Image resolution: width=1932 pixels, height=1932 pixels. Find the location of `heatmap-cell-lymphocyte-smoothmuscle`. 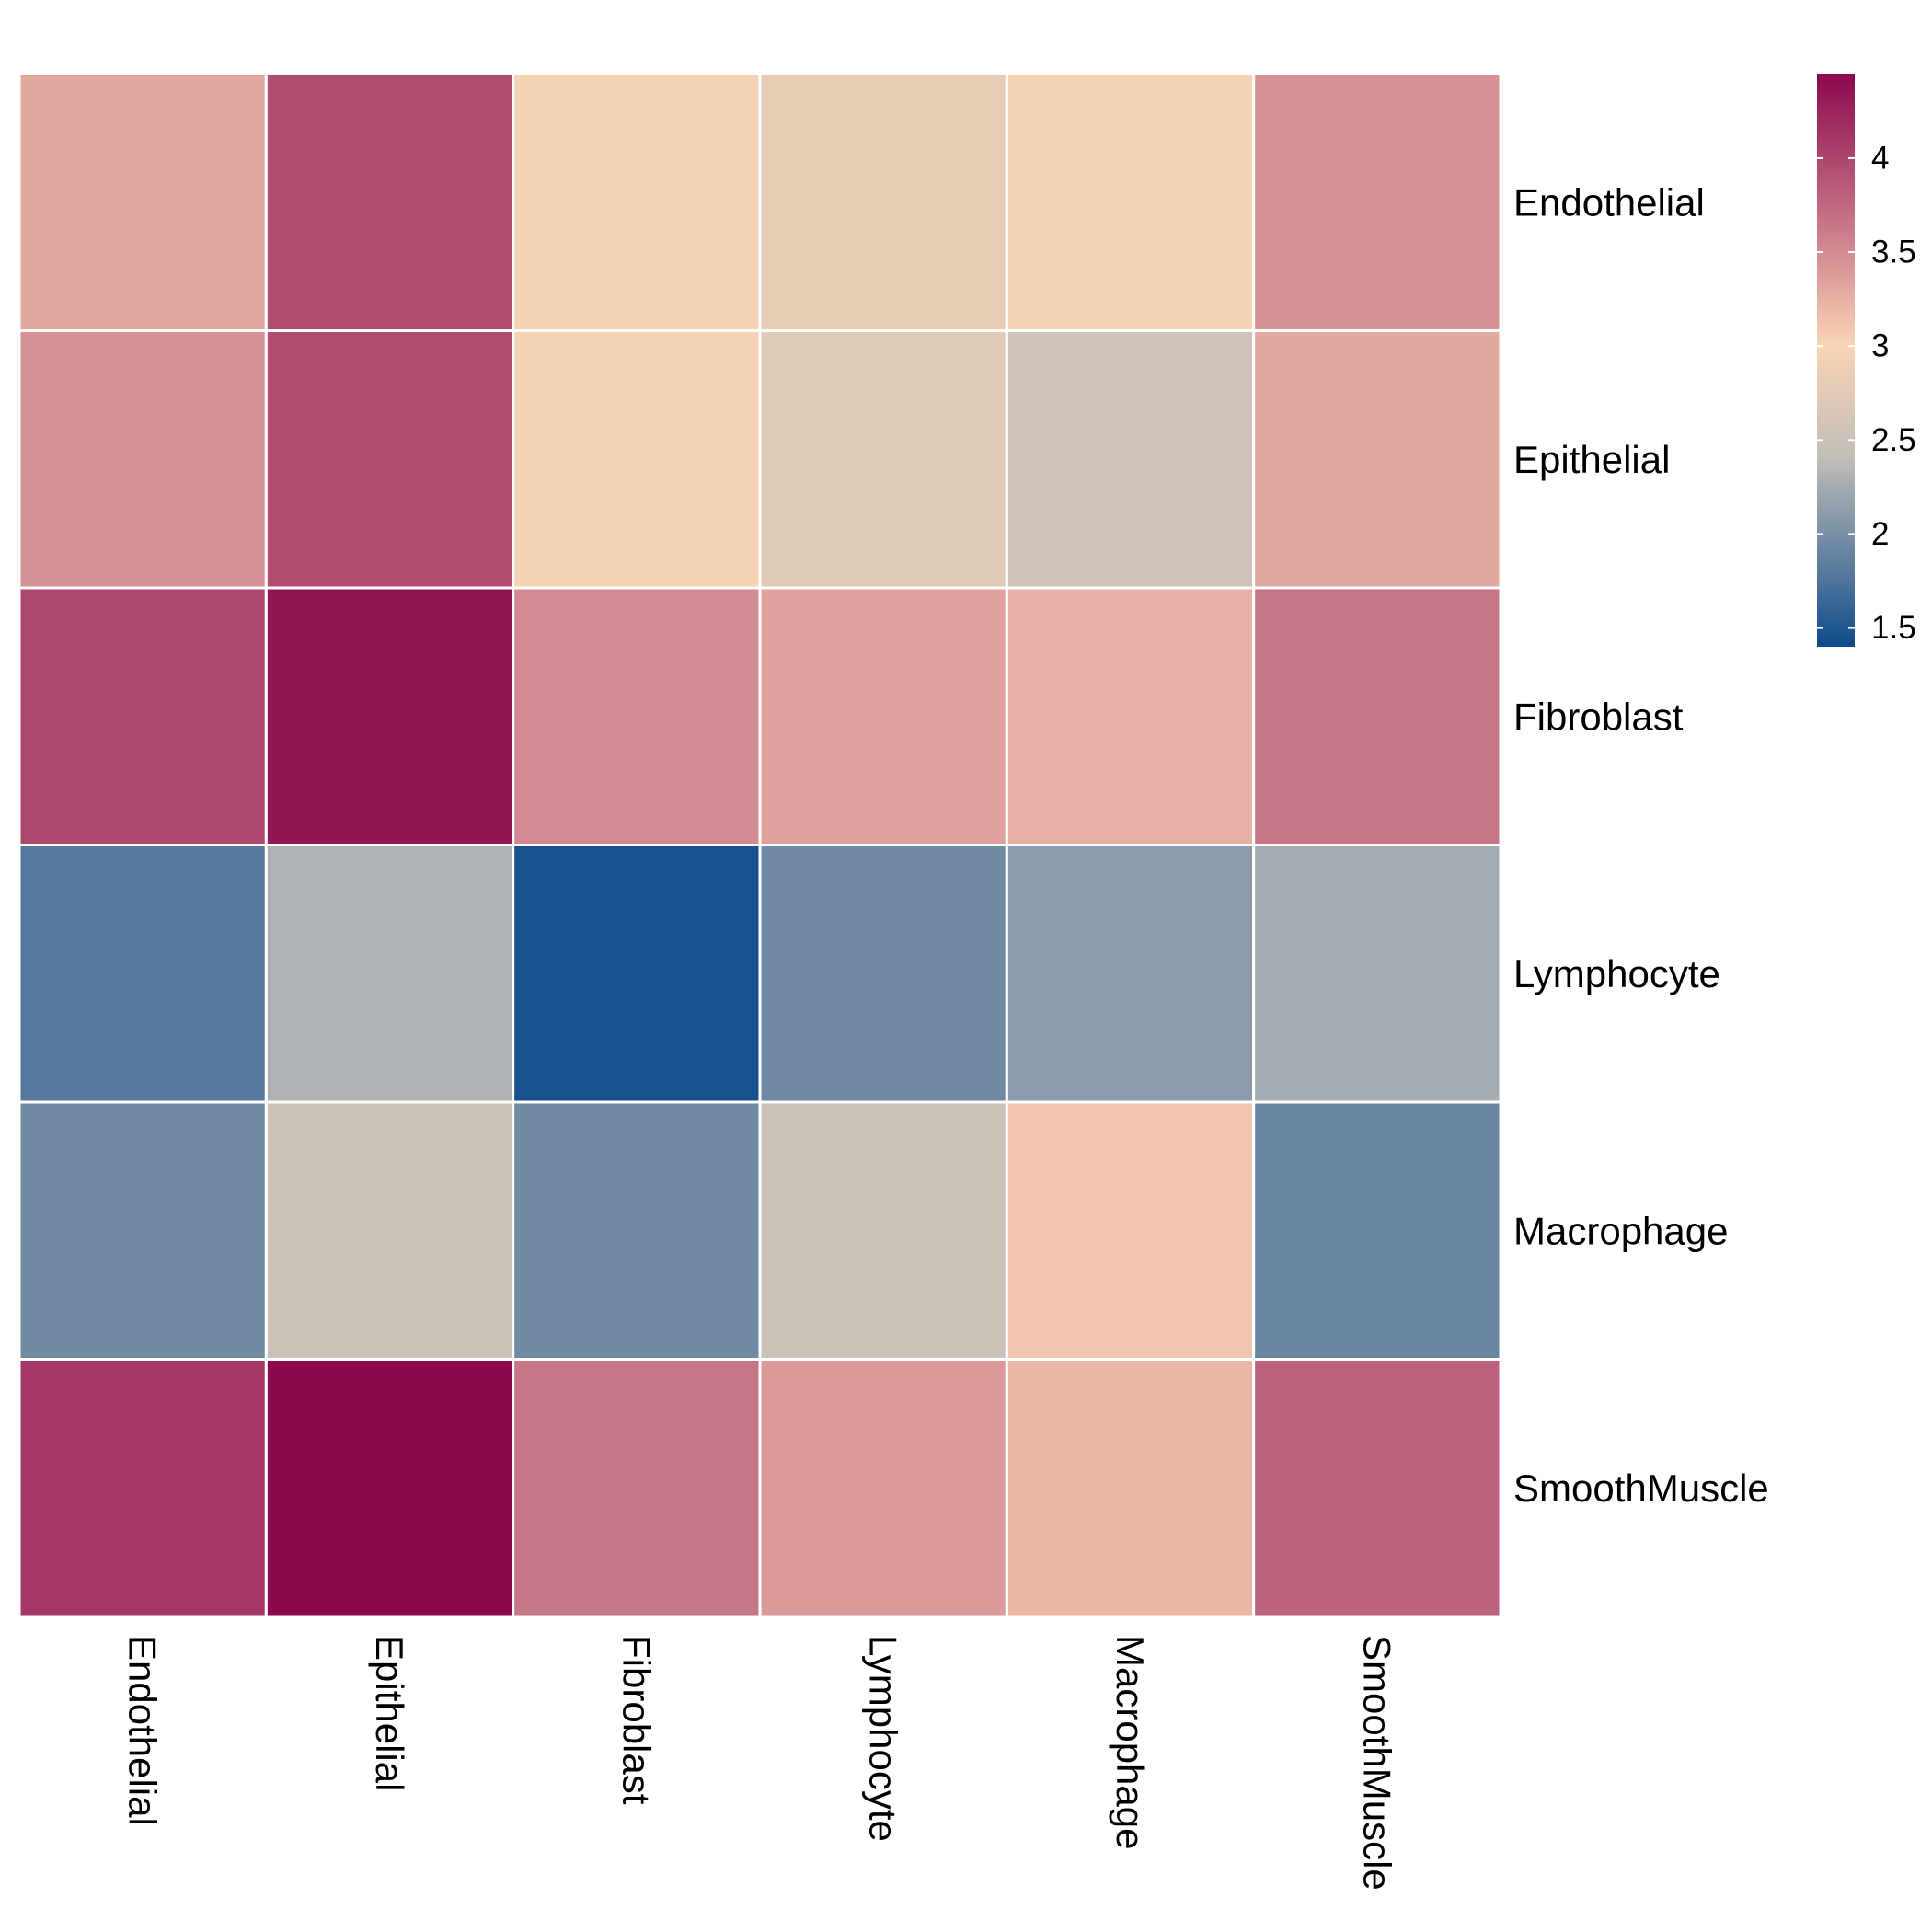

heatmap-cell-lymphocyte-smoothmuscle is located at coordinates (1377, 974).